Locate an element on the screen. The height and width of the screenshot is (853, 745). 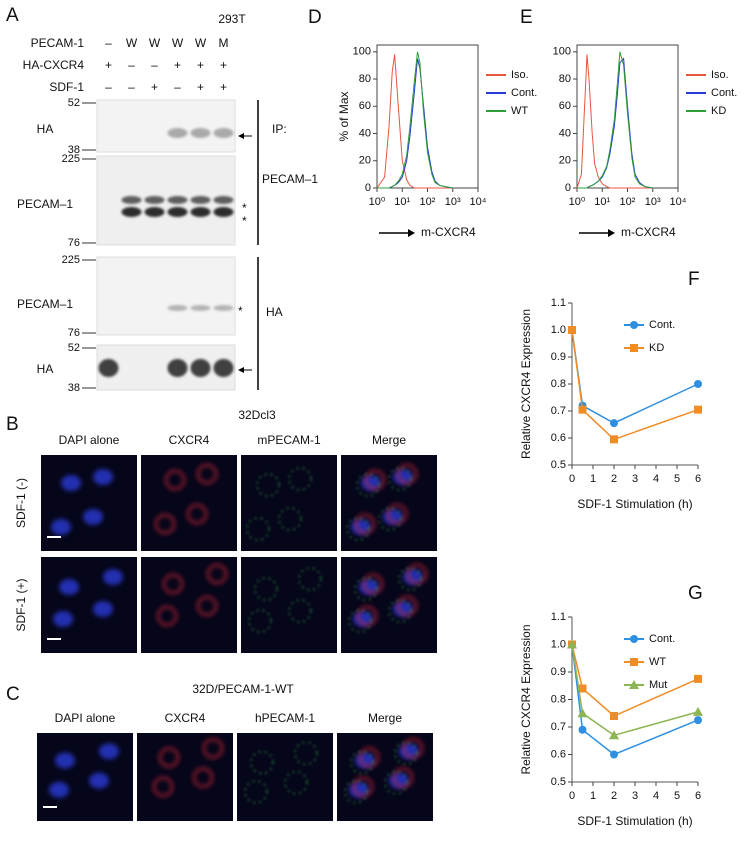
y-tick-label: 20 is located at coordinates (365, 161).